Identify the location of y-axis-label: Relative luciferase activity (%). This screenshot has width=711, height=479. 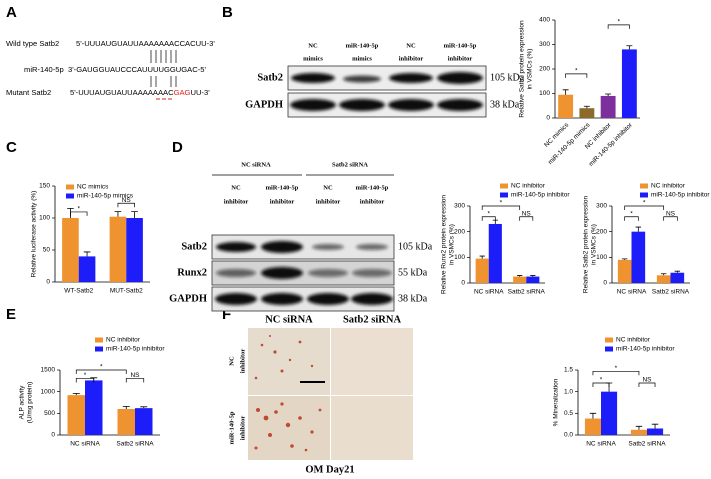
(34, 234).